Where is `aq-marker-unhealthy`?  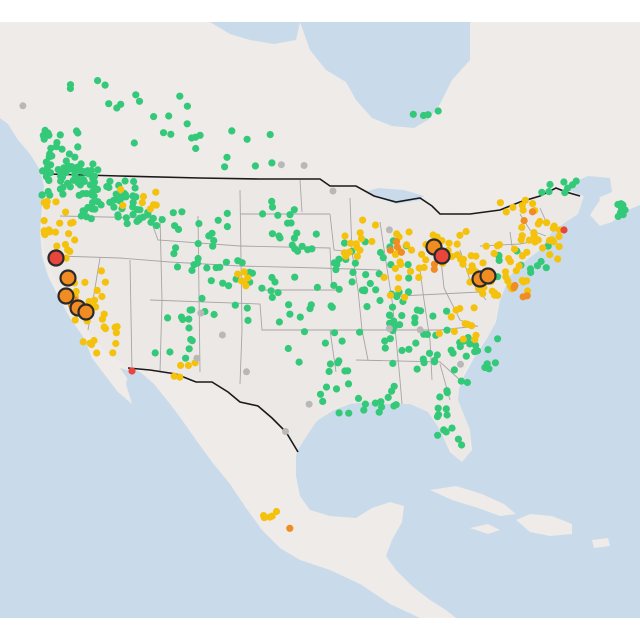
aq-marker-unhealthy is located at coordinates (564, 230).